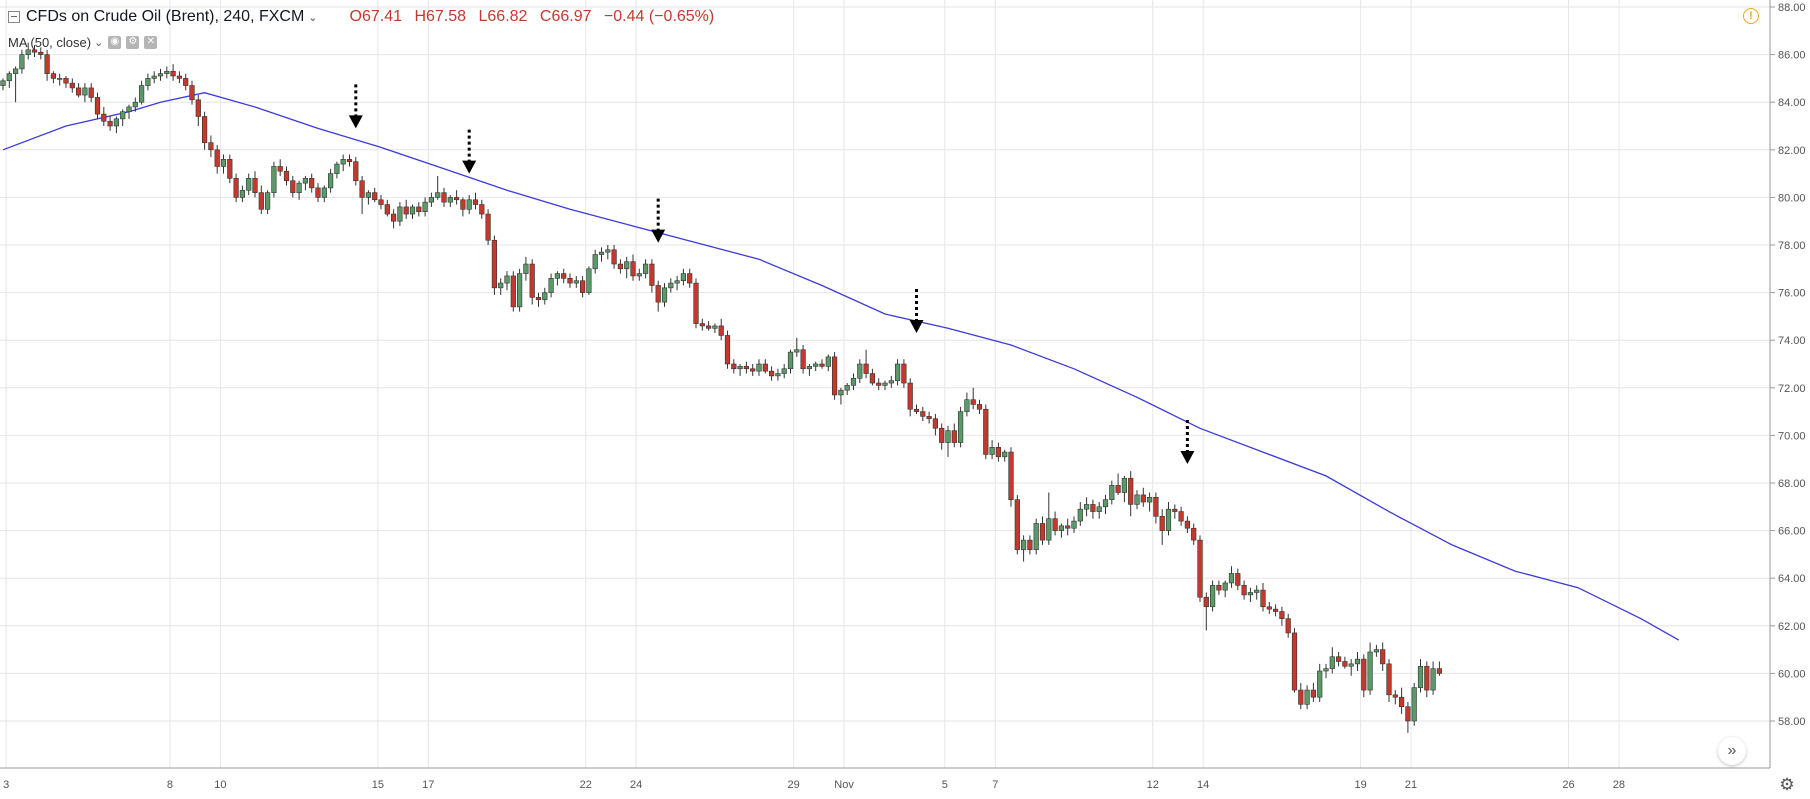  I want to click on warning-icon: !, so click(1751, 16).